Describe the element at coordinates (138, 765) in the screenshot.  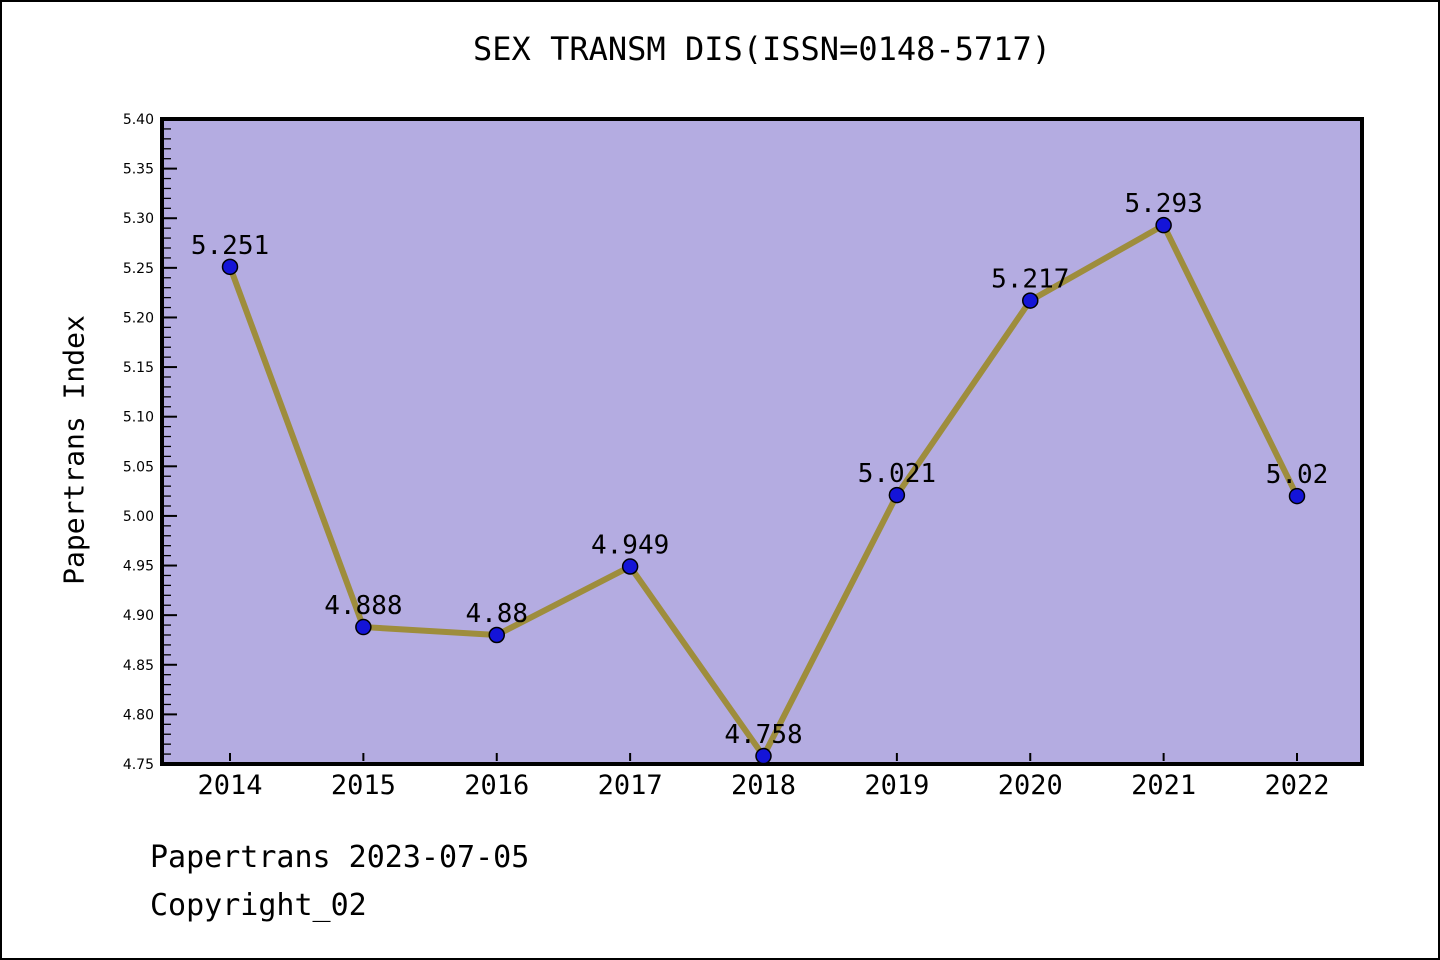
I see `y-tick-label: 4.75` at that location.